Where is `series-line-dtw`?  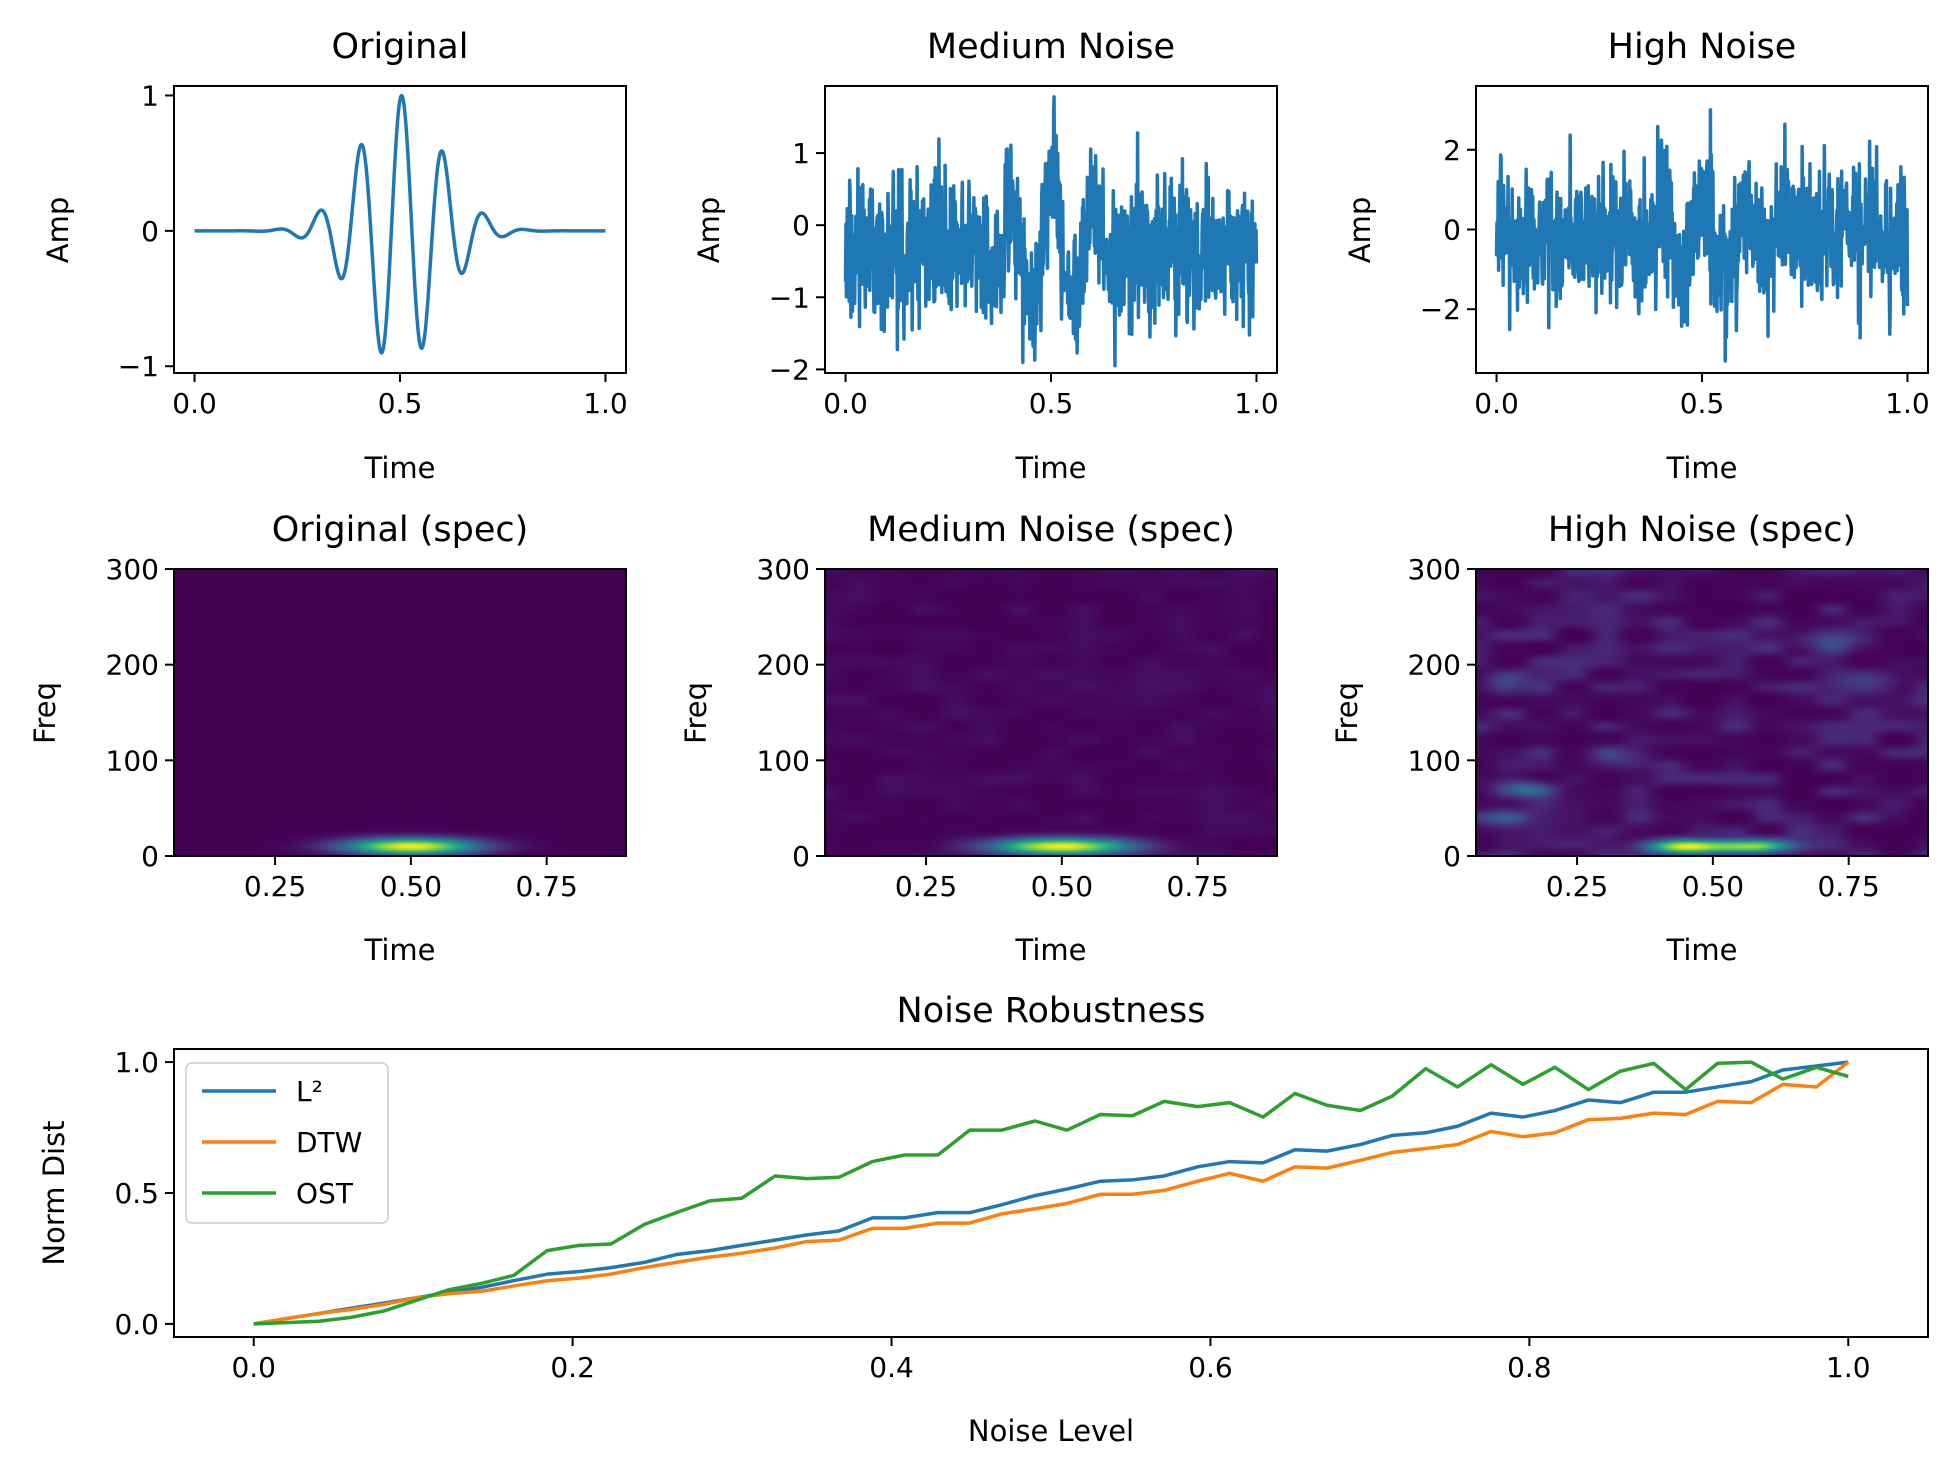
series-line-dtw is located at coordinates (1051, 1193).